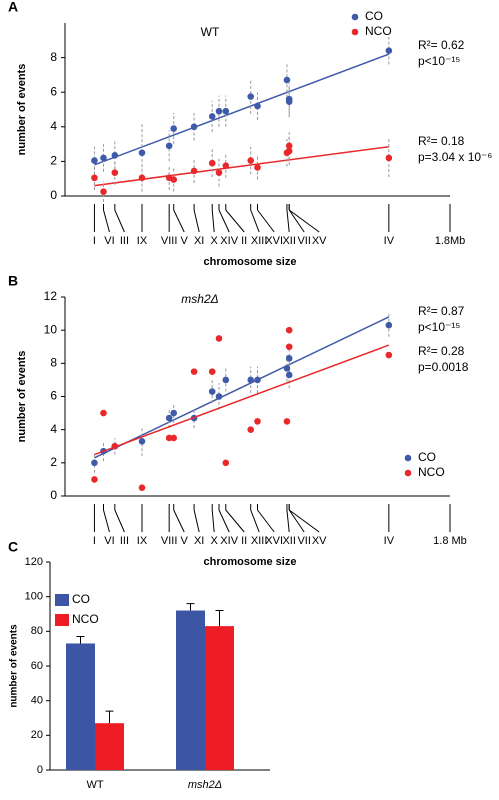 This screenshot has width=499, height=800. I want to click on x-tick-label: VIII, so click(169, 241).